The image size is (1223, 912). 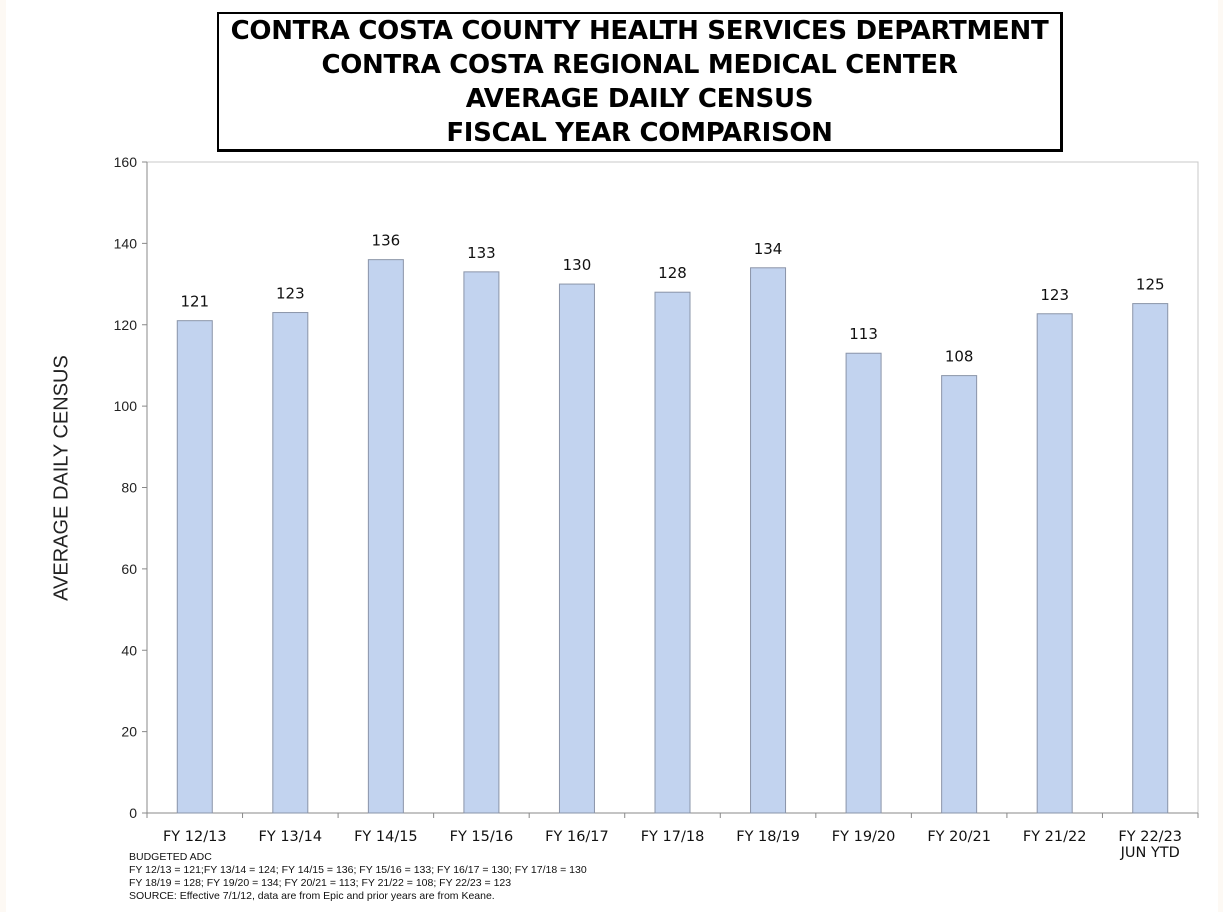 What do you see at coordinates (1150, 853) in the screenshot?
I see `x-tick-label: JUN YTD` at bounding box center [1150, 853].